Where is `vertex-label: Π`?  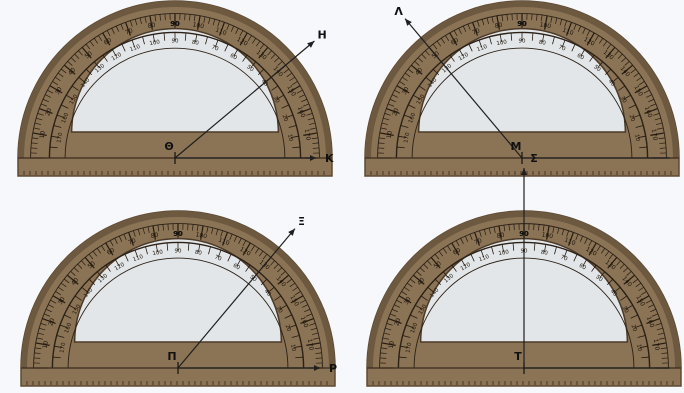 vertex-label: Π is located at coordinates (171, 356).